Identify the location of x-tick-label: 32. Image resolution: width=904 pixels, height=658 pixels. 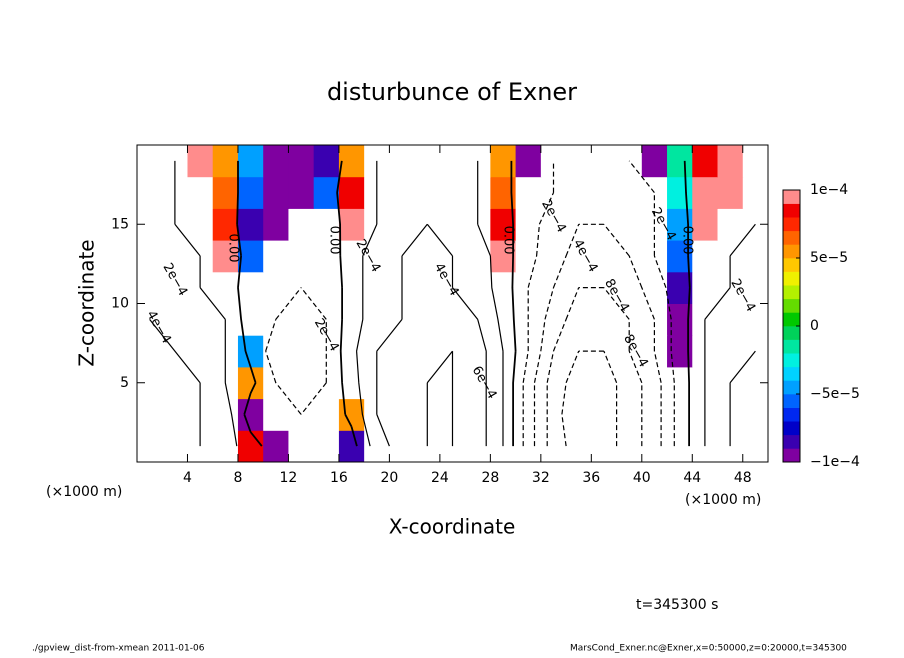
(541, 478).